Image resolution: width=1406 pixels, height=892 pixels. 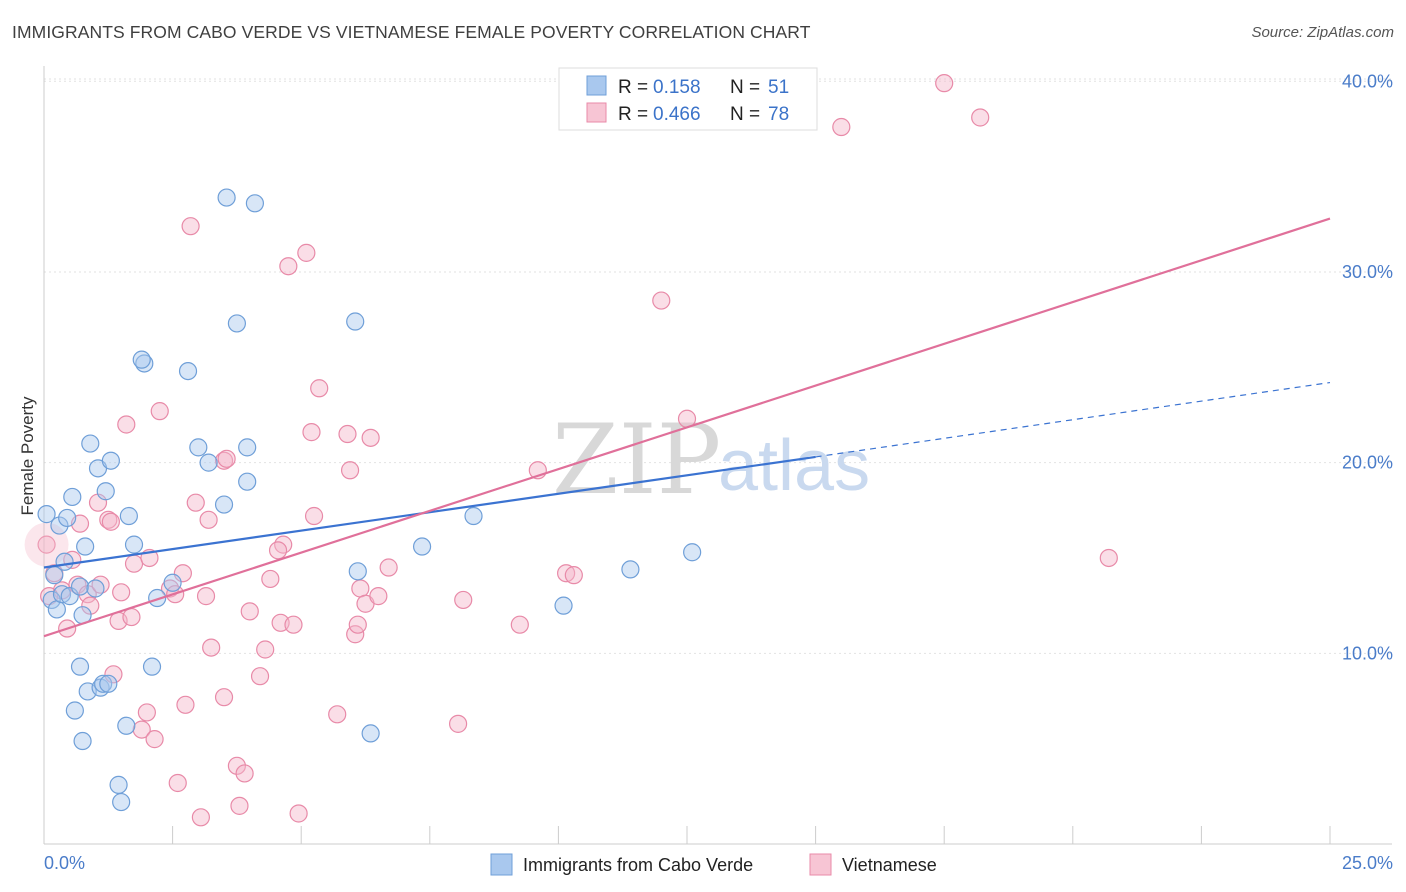 I want to click on x-tick-labels: 0.0% 25.0%, so click(x=718, y=863).